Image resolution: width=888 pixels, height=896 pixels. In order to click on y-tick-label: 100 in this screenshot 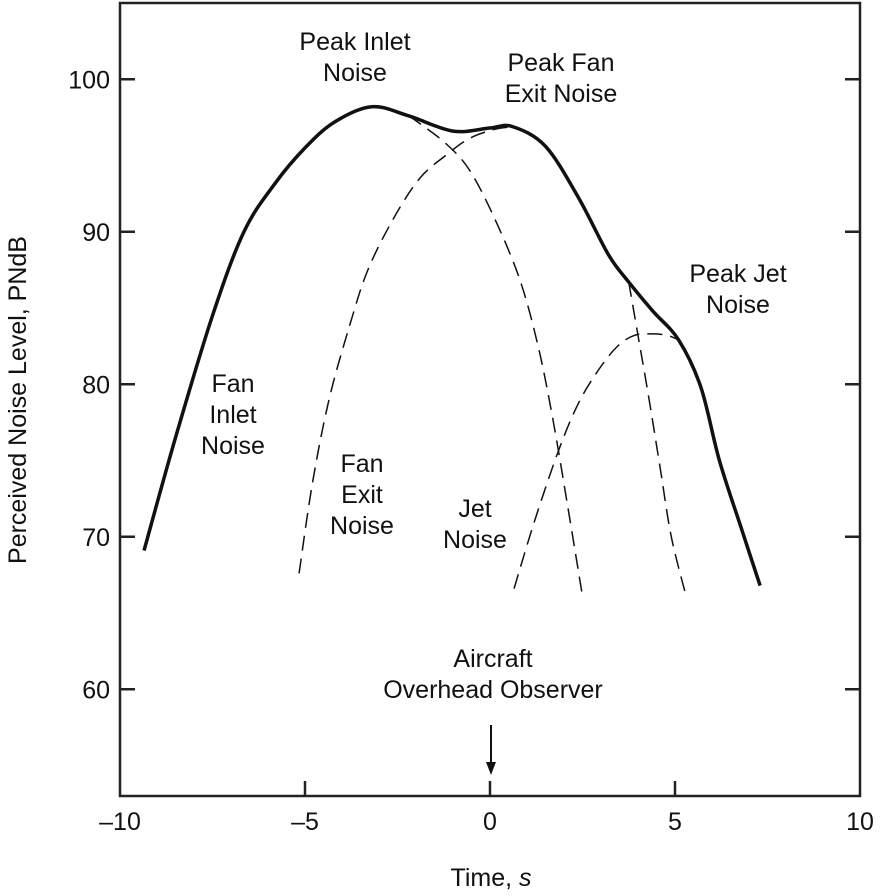, I will do `click(89, 80)`.